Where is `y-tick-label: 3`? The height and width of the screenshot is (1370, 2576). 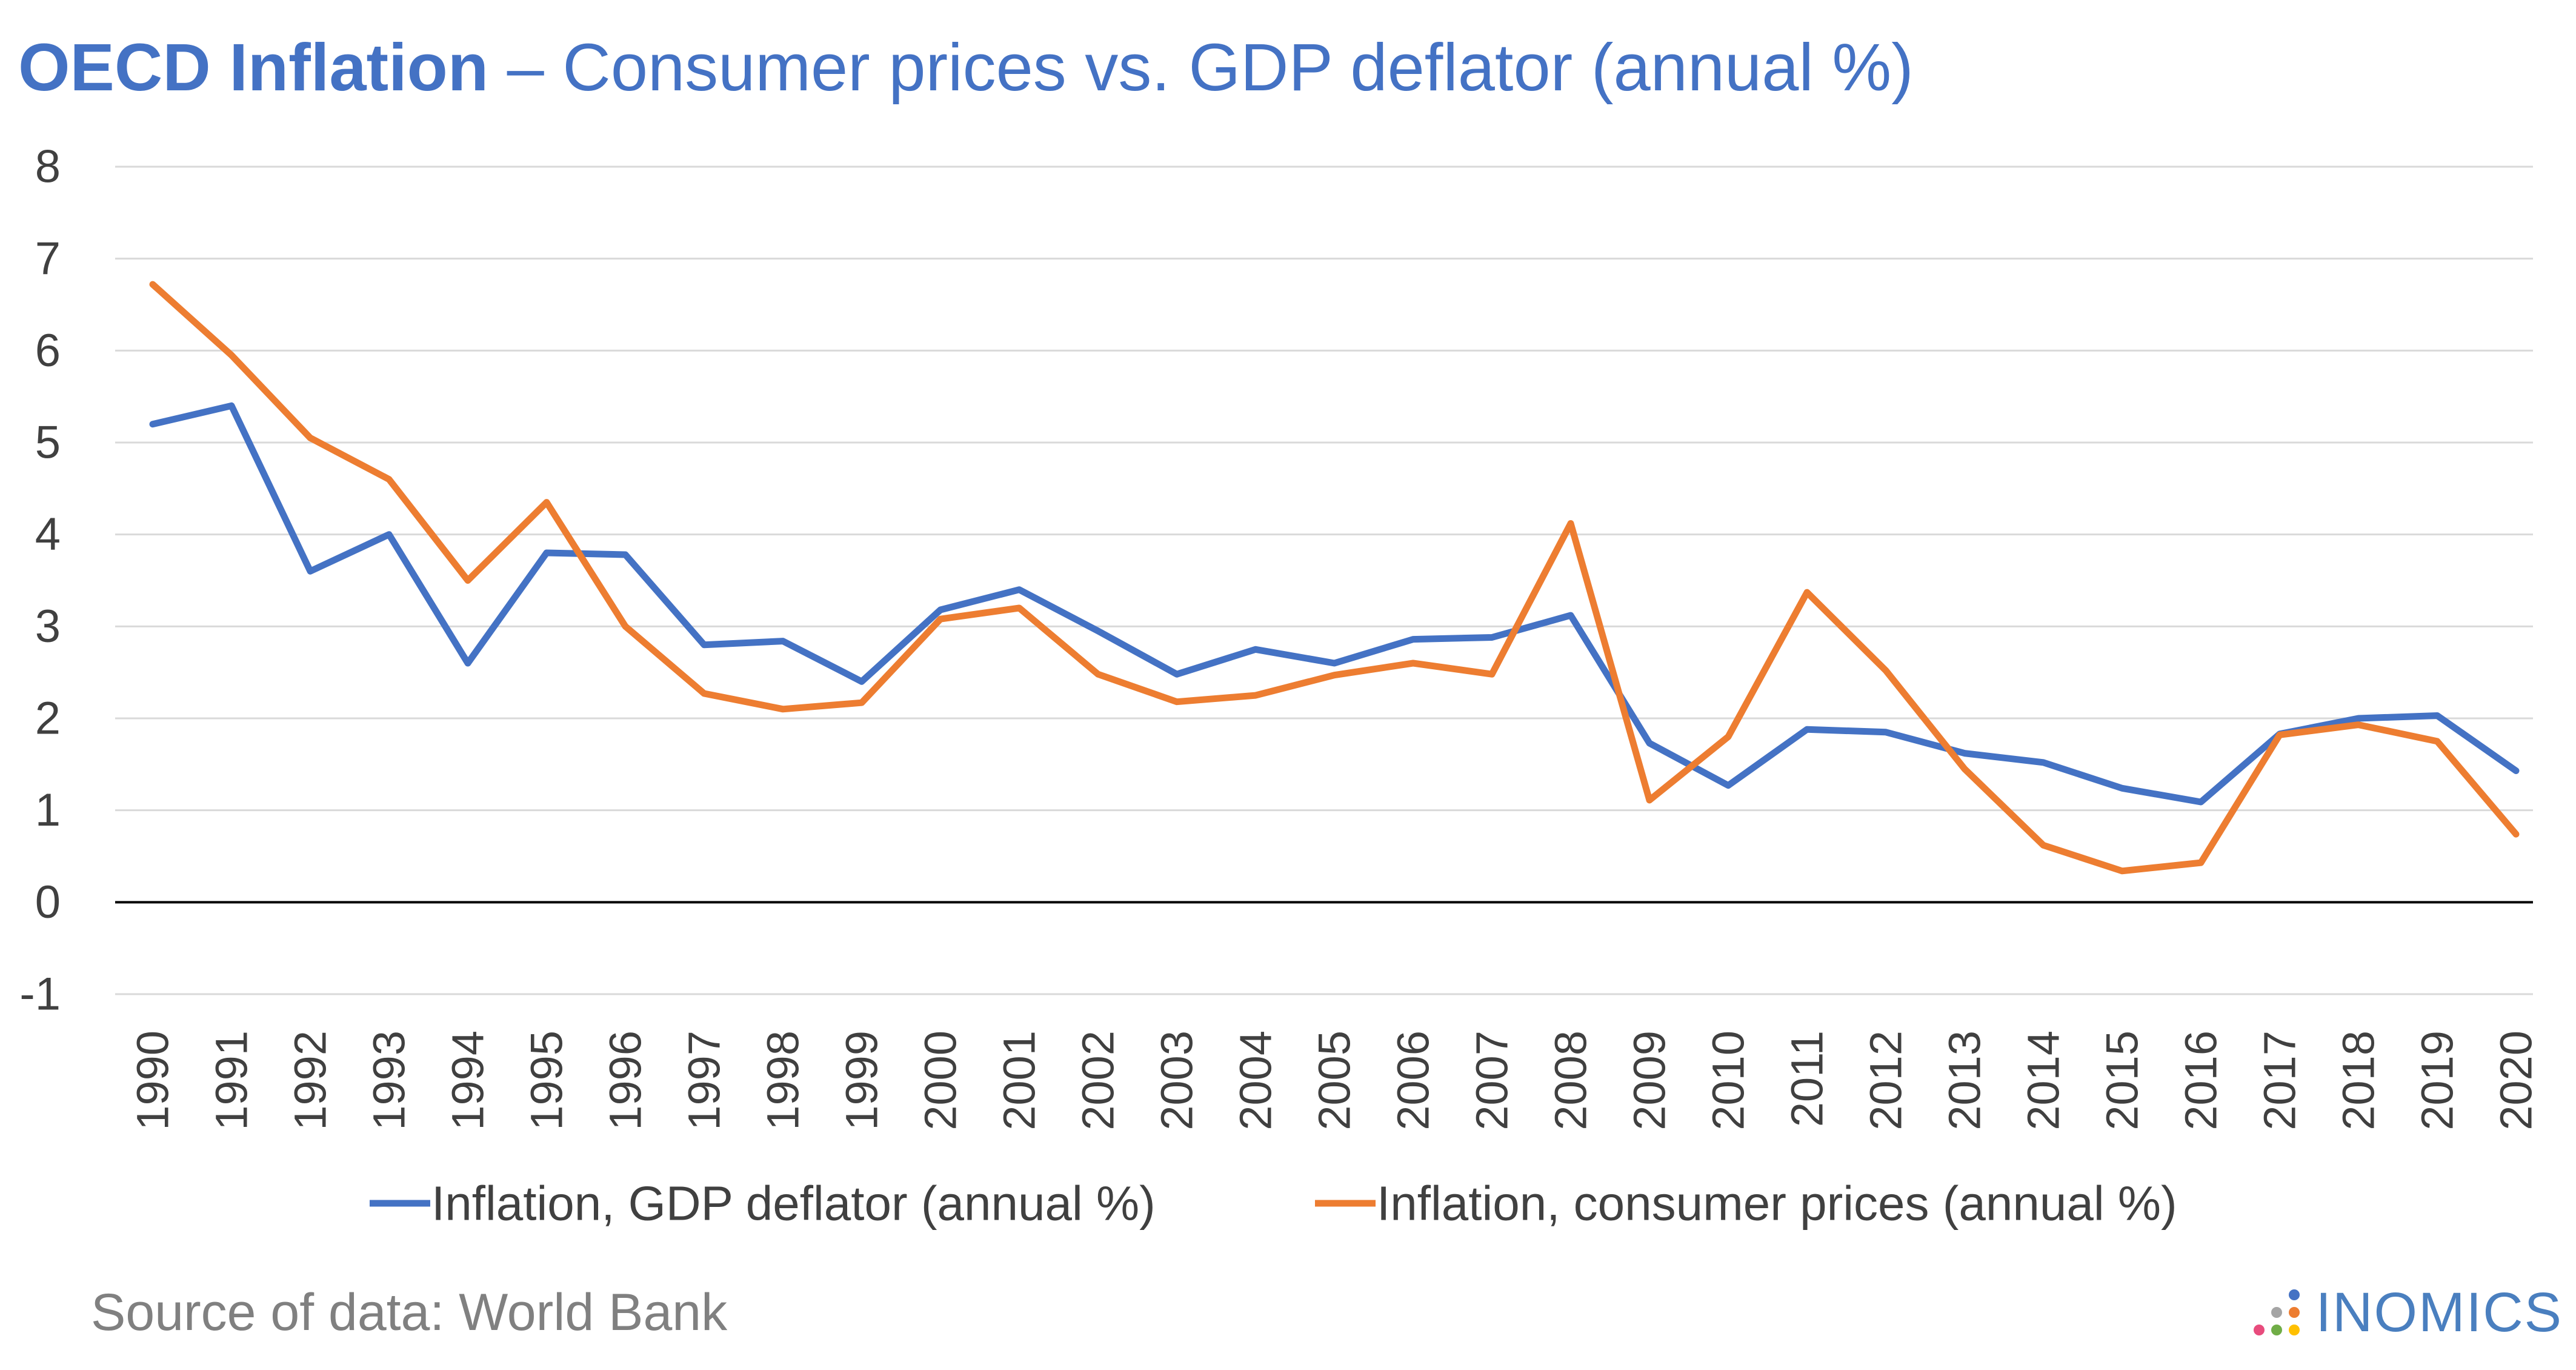
y-tick-label: 3 is located at coordinates (48, 627).